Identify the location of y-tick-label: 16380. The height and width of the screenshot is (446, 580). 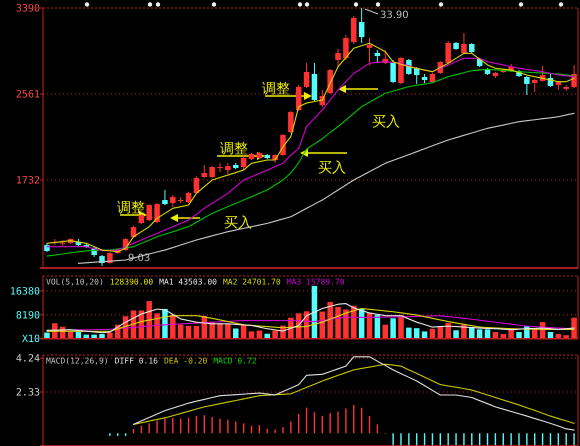
(25, 292).